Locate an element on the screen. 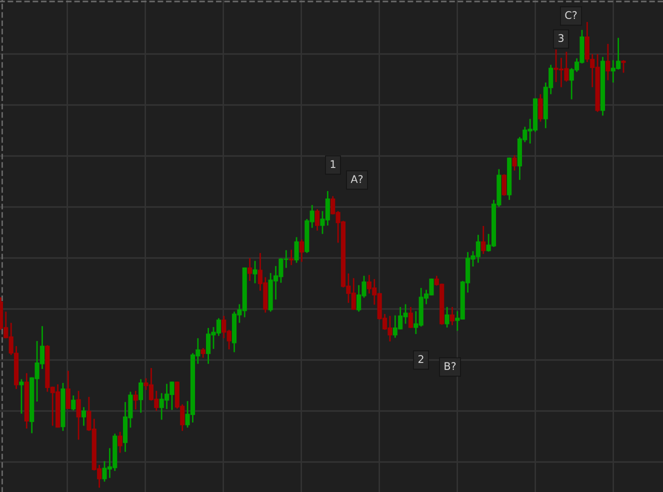  annotation: 1 is located at coordinates (333, 164).